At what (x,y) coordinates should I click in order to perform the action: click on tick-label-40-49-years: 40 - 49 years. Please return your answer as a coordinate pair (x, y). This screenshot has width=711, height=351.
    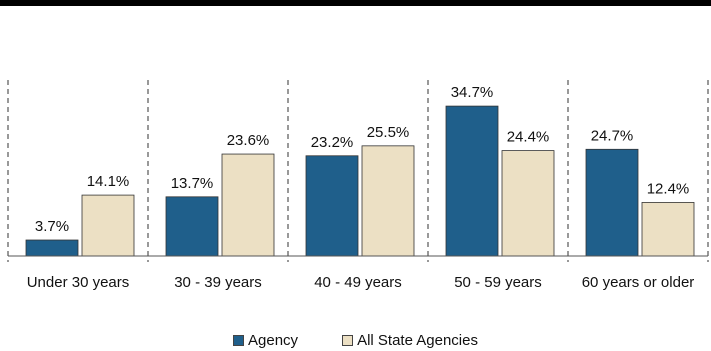
    Looking at the image, I should click on (358, 282).